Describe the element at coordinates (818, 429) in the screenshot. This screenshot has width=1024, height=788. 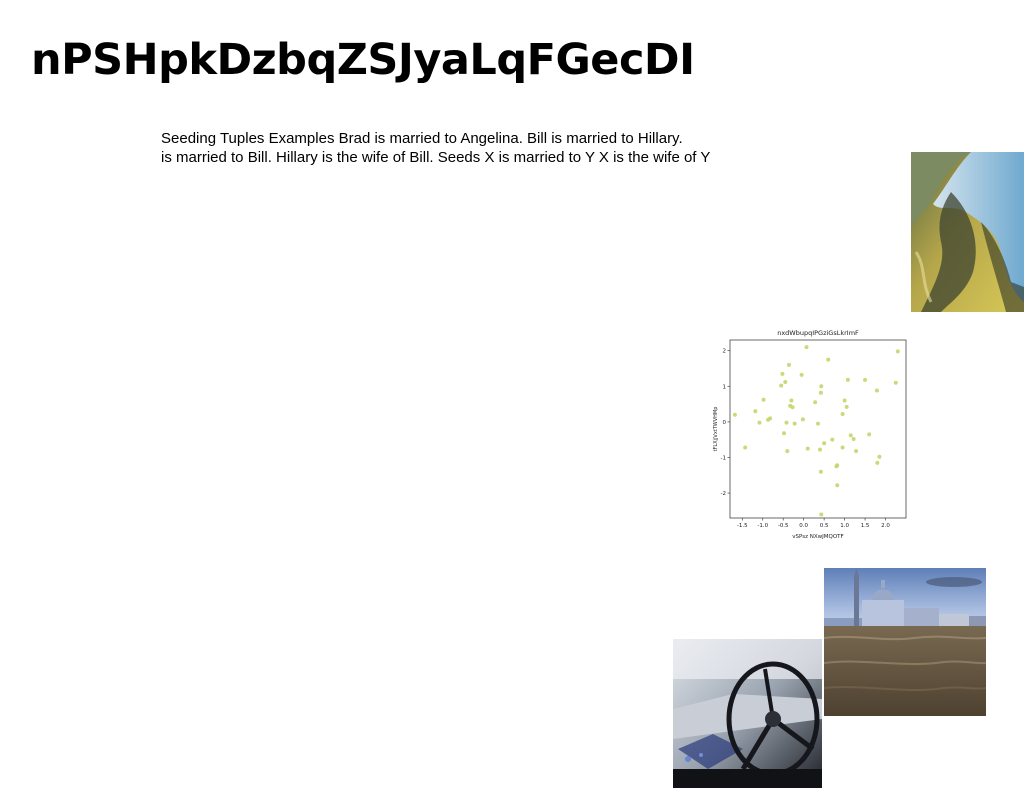
I see `chart-axes-frame` at that location.